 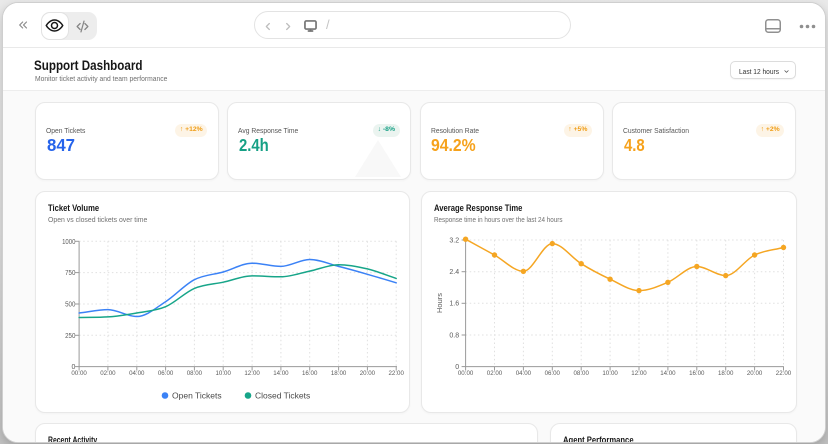 What do you see at coordinates (454, 304) in the screenshot?
I see `svg-text: 1.6` at bounding box center [454, 304].